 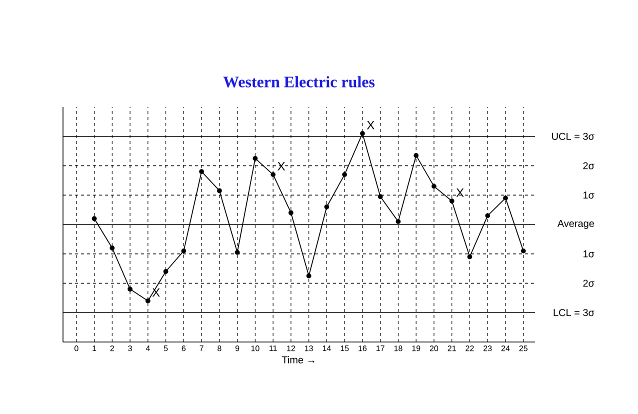 What do you see at coordinates (326, 349) in the screenshot?
I see `x-tick-label: 14` at bounding box center [326, 349].